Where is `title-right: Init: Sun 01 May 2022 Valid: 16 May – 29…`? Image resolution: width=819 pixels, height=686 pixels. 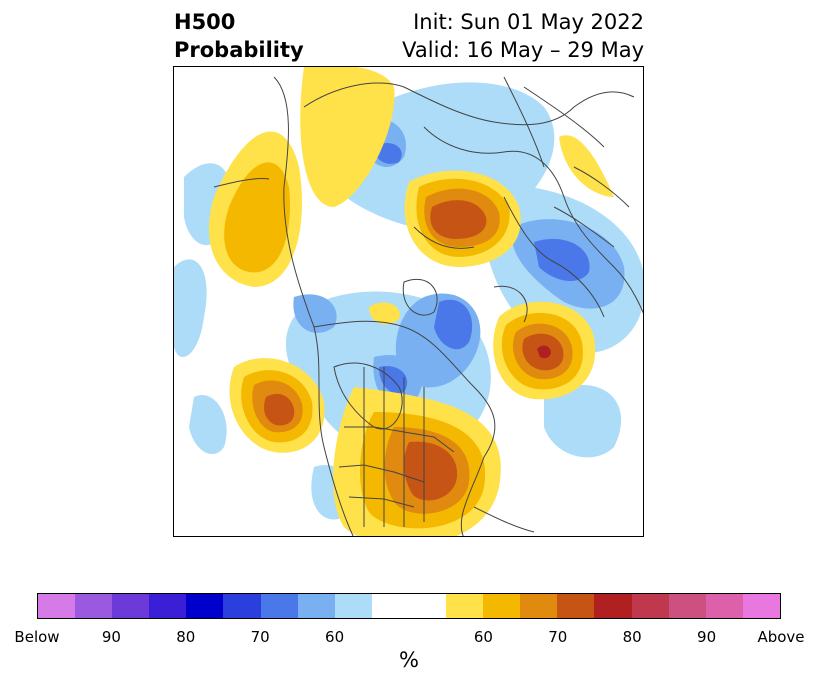 title-right: Init: Sun 01 May 2022 Valid: 16 May – 29… is located at coordinates (523, 36).